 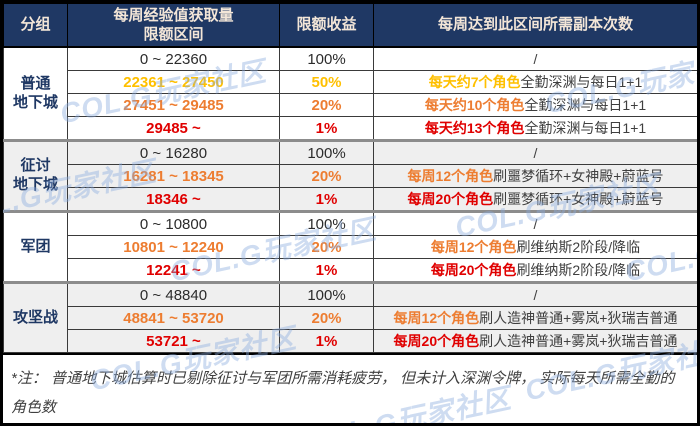 I want to click on requirement-cell: 每天约13个角色全勤深渊与每日1+1, so click(x=535, y=128).